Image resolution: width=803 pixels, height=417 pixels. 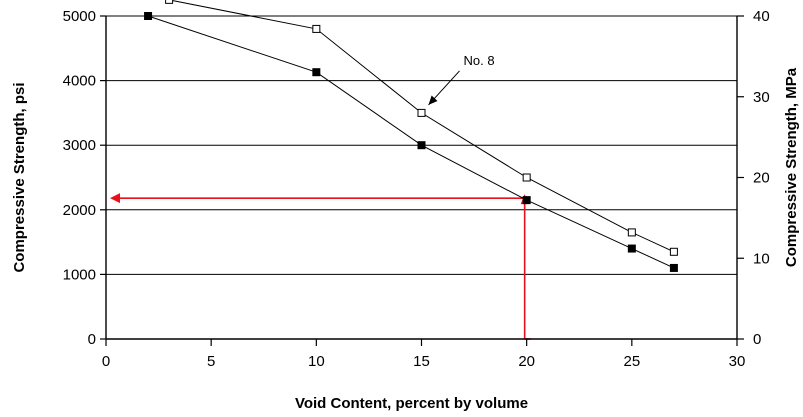 What do you see at coordinates (479, 60) in the screenshot?
I see `annotation-label: No. 8` at bounding box center [479, 60].